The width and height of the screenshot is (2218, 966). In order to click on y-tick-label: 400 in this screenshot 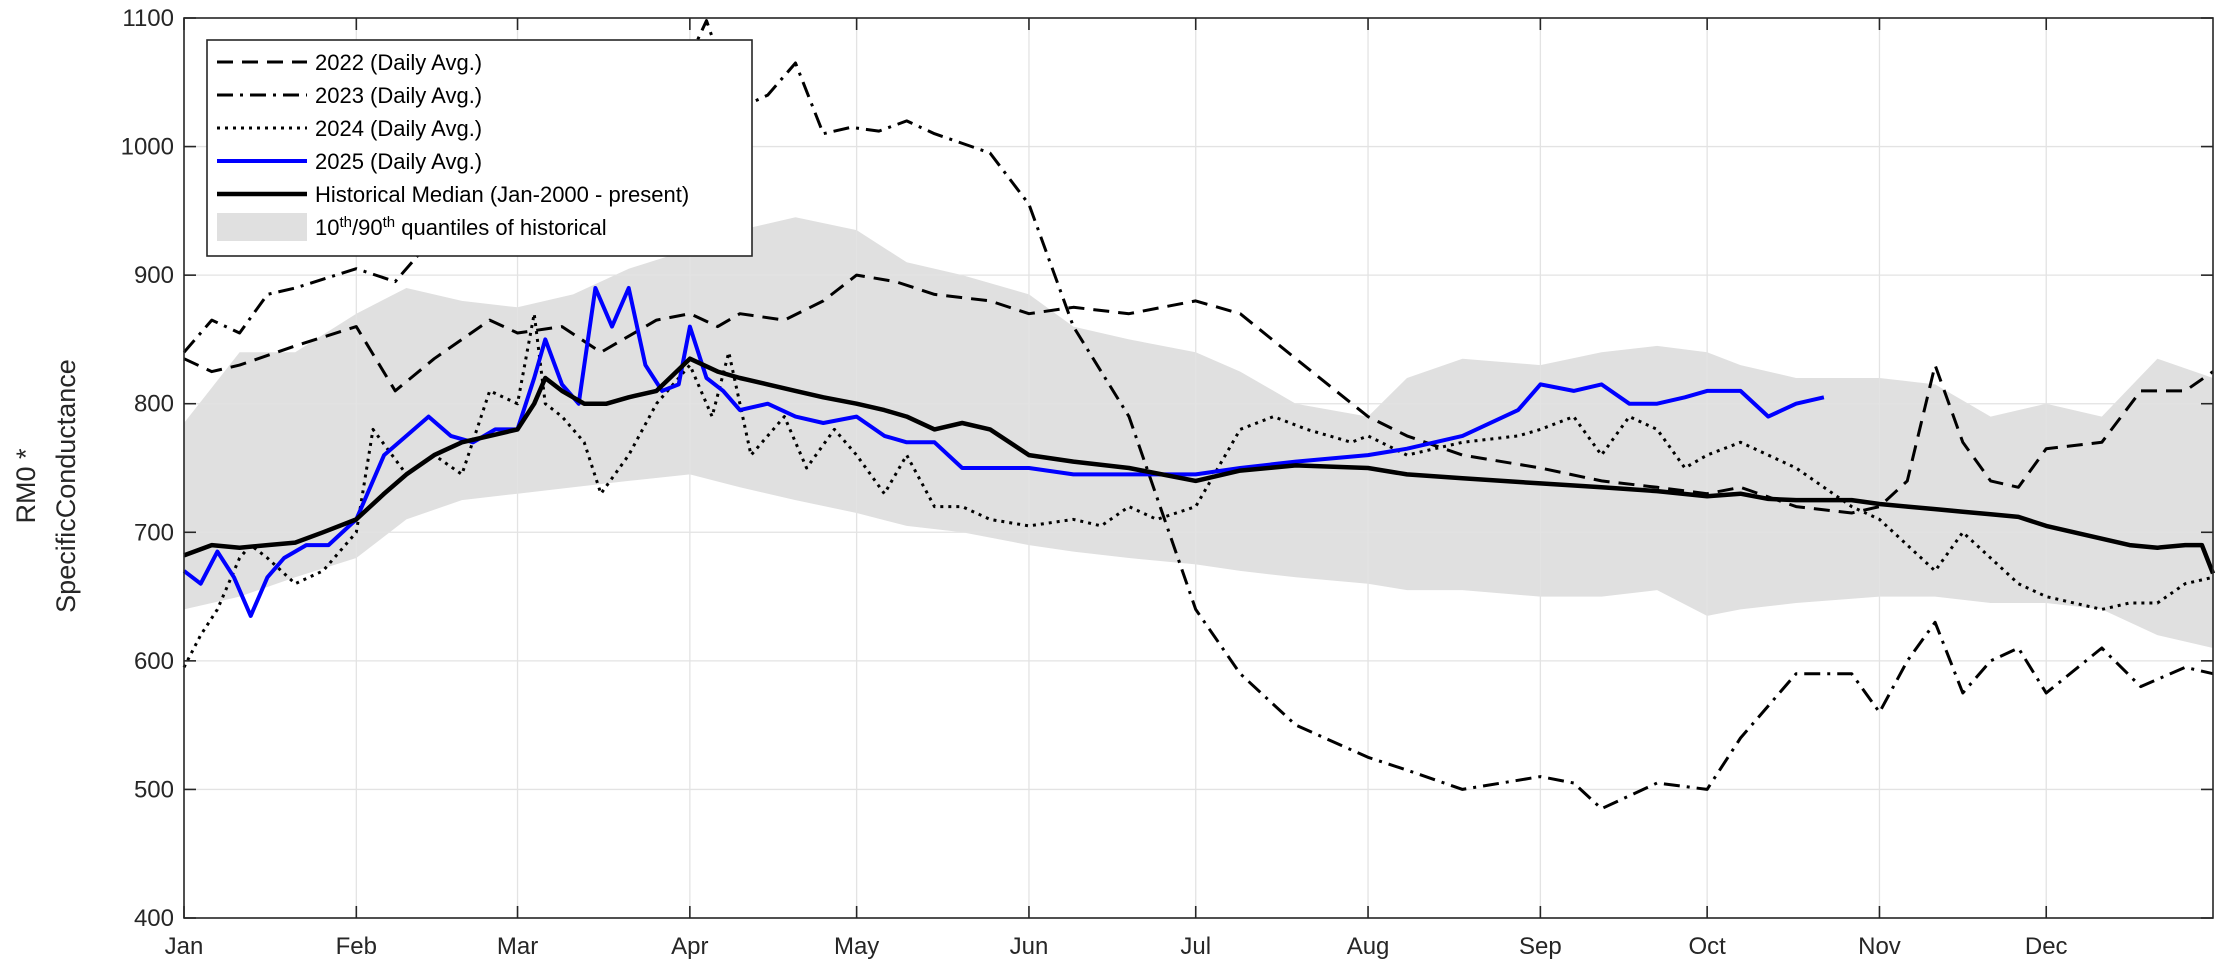, I will do `click(154, 918)`.